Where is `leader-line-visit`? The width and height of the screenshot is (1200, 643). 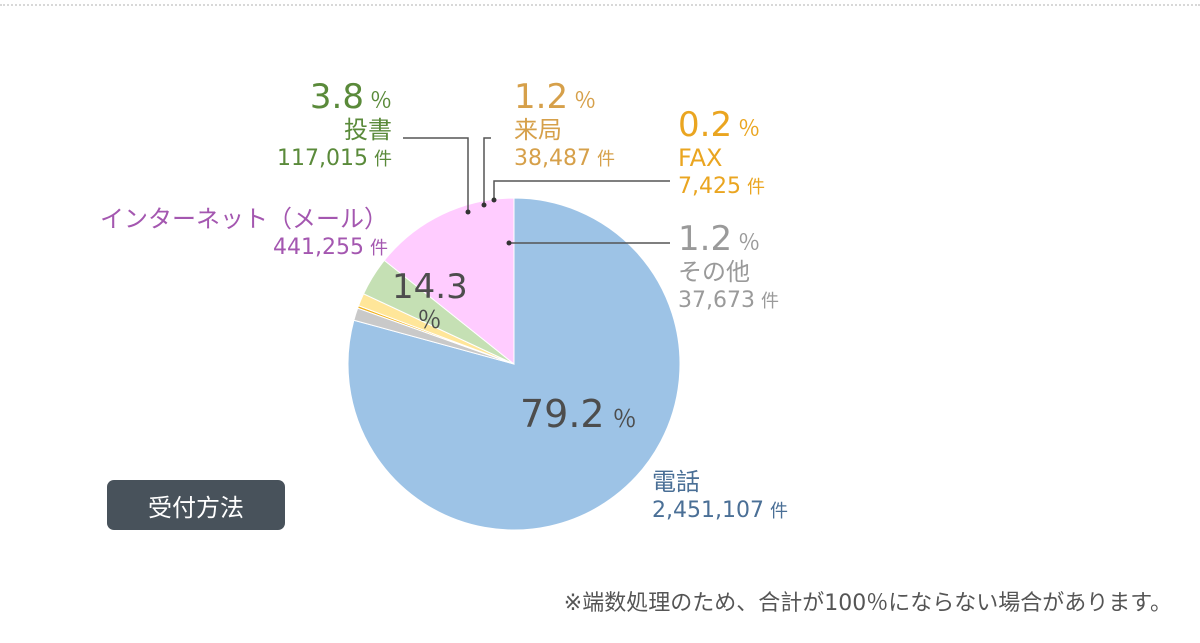 leader-line-visit is located at coordinates (487, 171).